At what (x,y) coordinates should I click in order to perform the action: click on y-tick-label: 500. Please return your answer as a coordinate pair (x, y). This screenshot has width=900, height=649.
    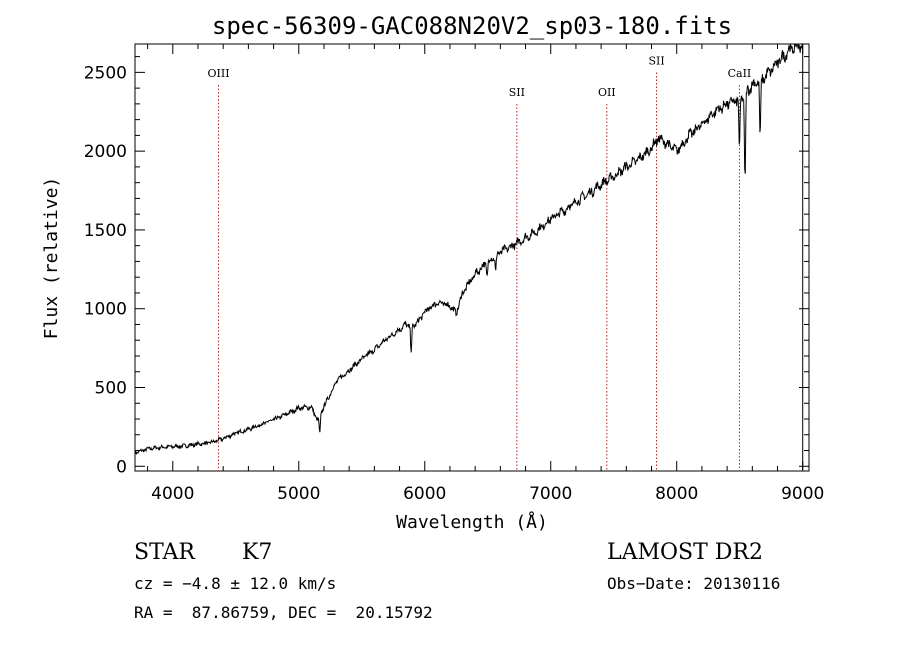
    Looking at the image, I should click on (111, 388).